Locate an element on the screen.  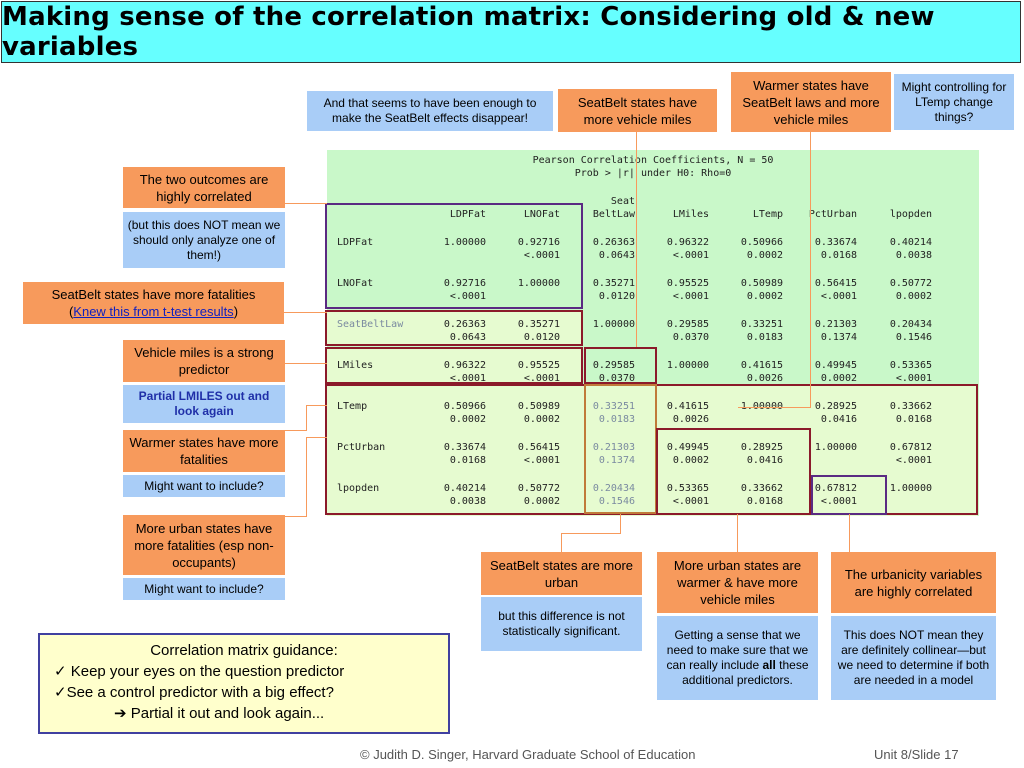
matrix-cell-p: 0.0183 is located at coordinates (764, 337).